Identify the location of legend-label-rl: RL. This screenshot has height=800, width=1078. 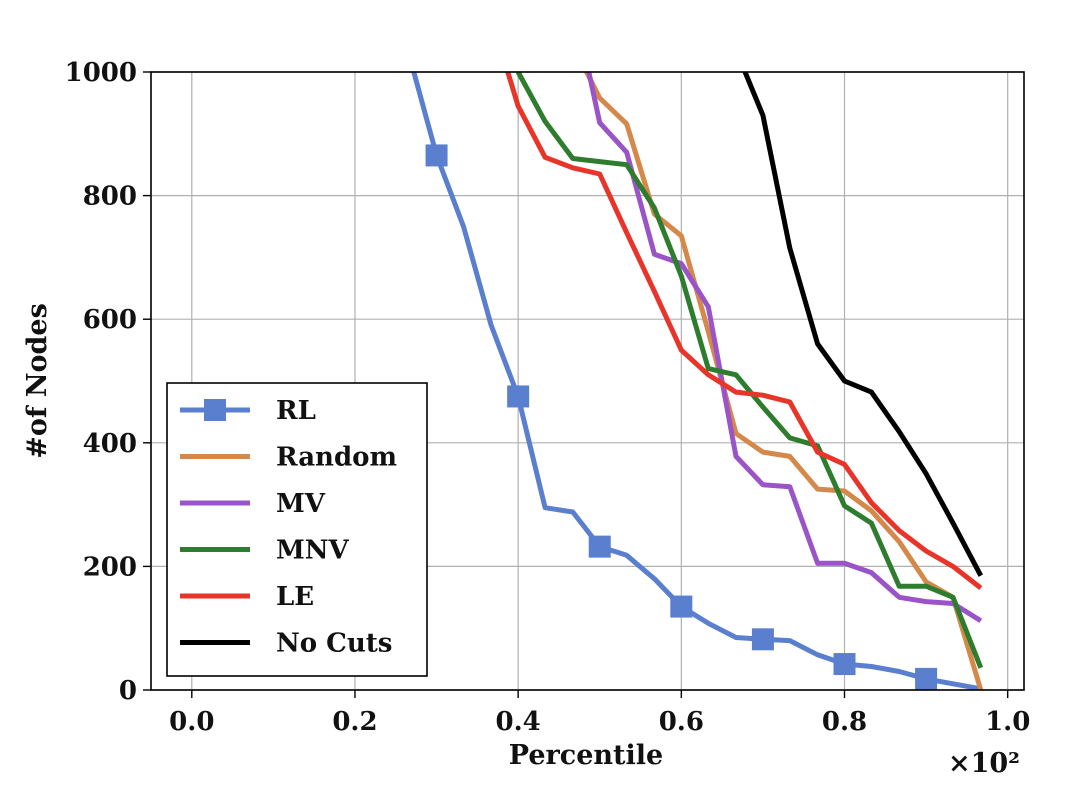
(296, 411).